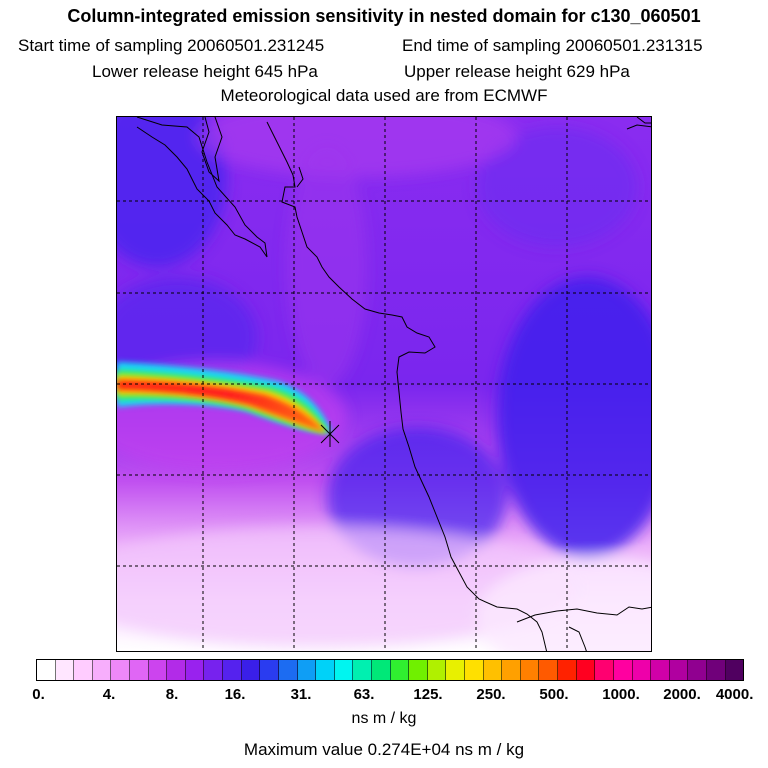 The image size is (768, 768). What do you see at coordinates (327, 267) in the screenshot?
I see `purple-band-ridge` at bounding box center [327, 267].